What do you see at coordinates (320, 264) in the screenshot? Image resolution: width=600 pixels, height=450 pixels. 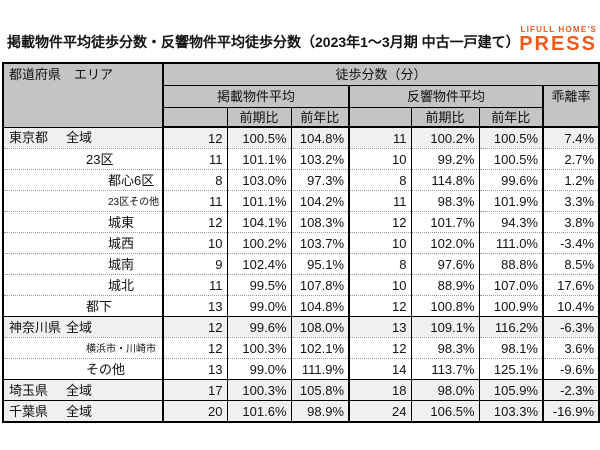 I see `listed-prev-year-cell: 95.1%` at bounding box center [320, 264].